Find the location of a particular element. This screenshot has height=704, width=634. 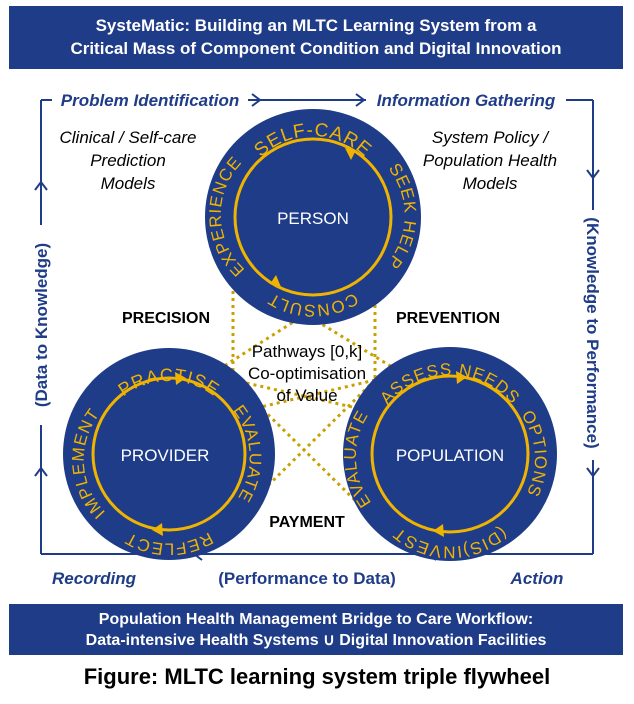

stage-information-gathering: Information Gathering is located at coordinates (466, 100).